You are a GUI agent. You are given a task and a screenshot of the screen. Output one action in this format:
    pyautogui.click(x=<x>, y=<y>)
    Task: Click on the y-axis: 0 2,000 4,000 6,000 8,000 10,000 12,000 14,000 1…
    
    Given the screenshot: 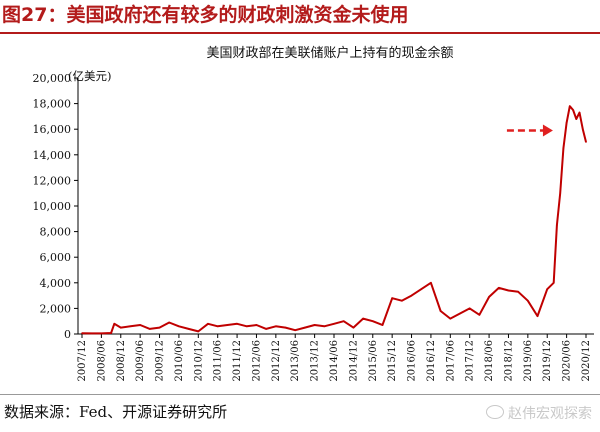 What is the action you would take?
    pyautogui.click(x=56, y=206)
    